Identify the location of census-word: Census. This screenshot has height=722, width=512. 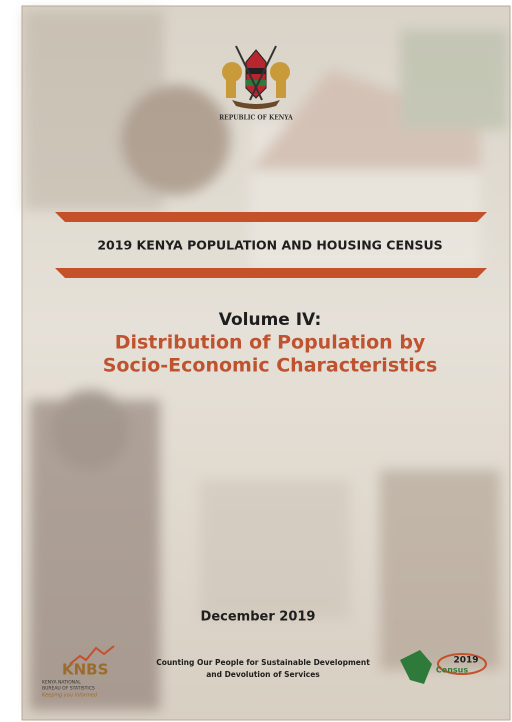
(452, 670).